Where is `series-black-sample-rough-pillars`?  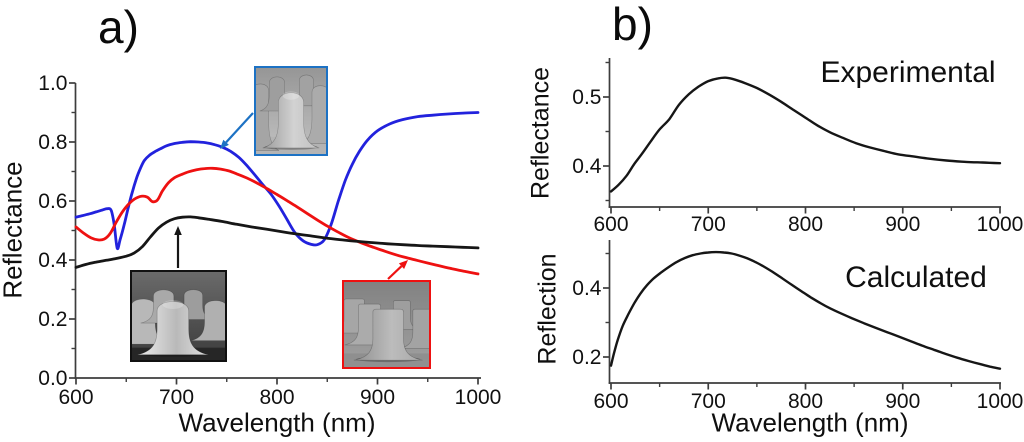 series-black-sample-rough-pillars is located at coordinates (277, 242).